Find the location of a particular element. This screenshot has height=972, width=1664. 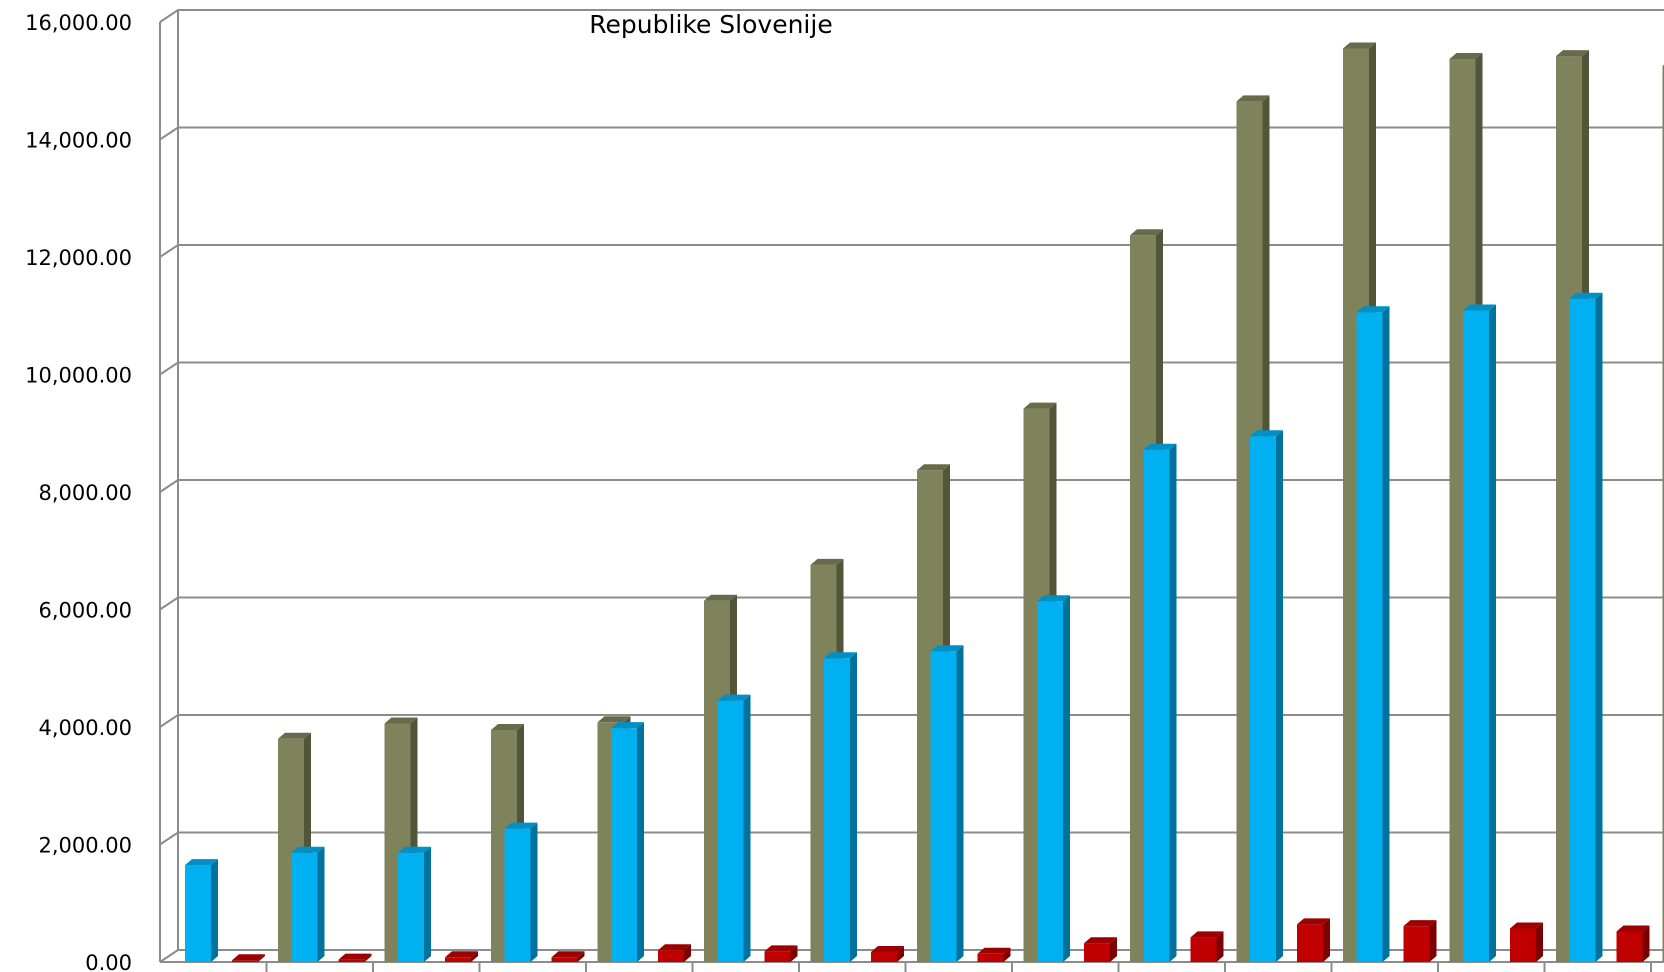

y-tick-label: 16,000.00 is located at coordinates (78, 23).